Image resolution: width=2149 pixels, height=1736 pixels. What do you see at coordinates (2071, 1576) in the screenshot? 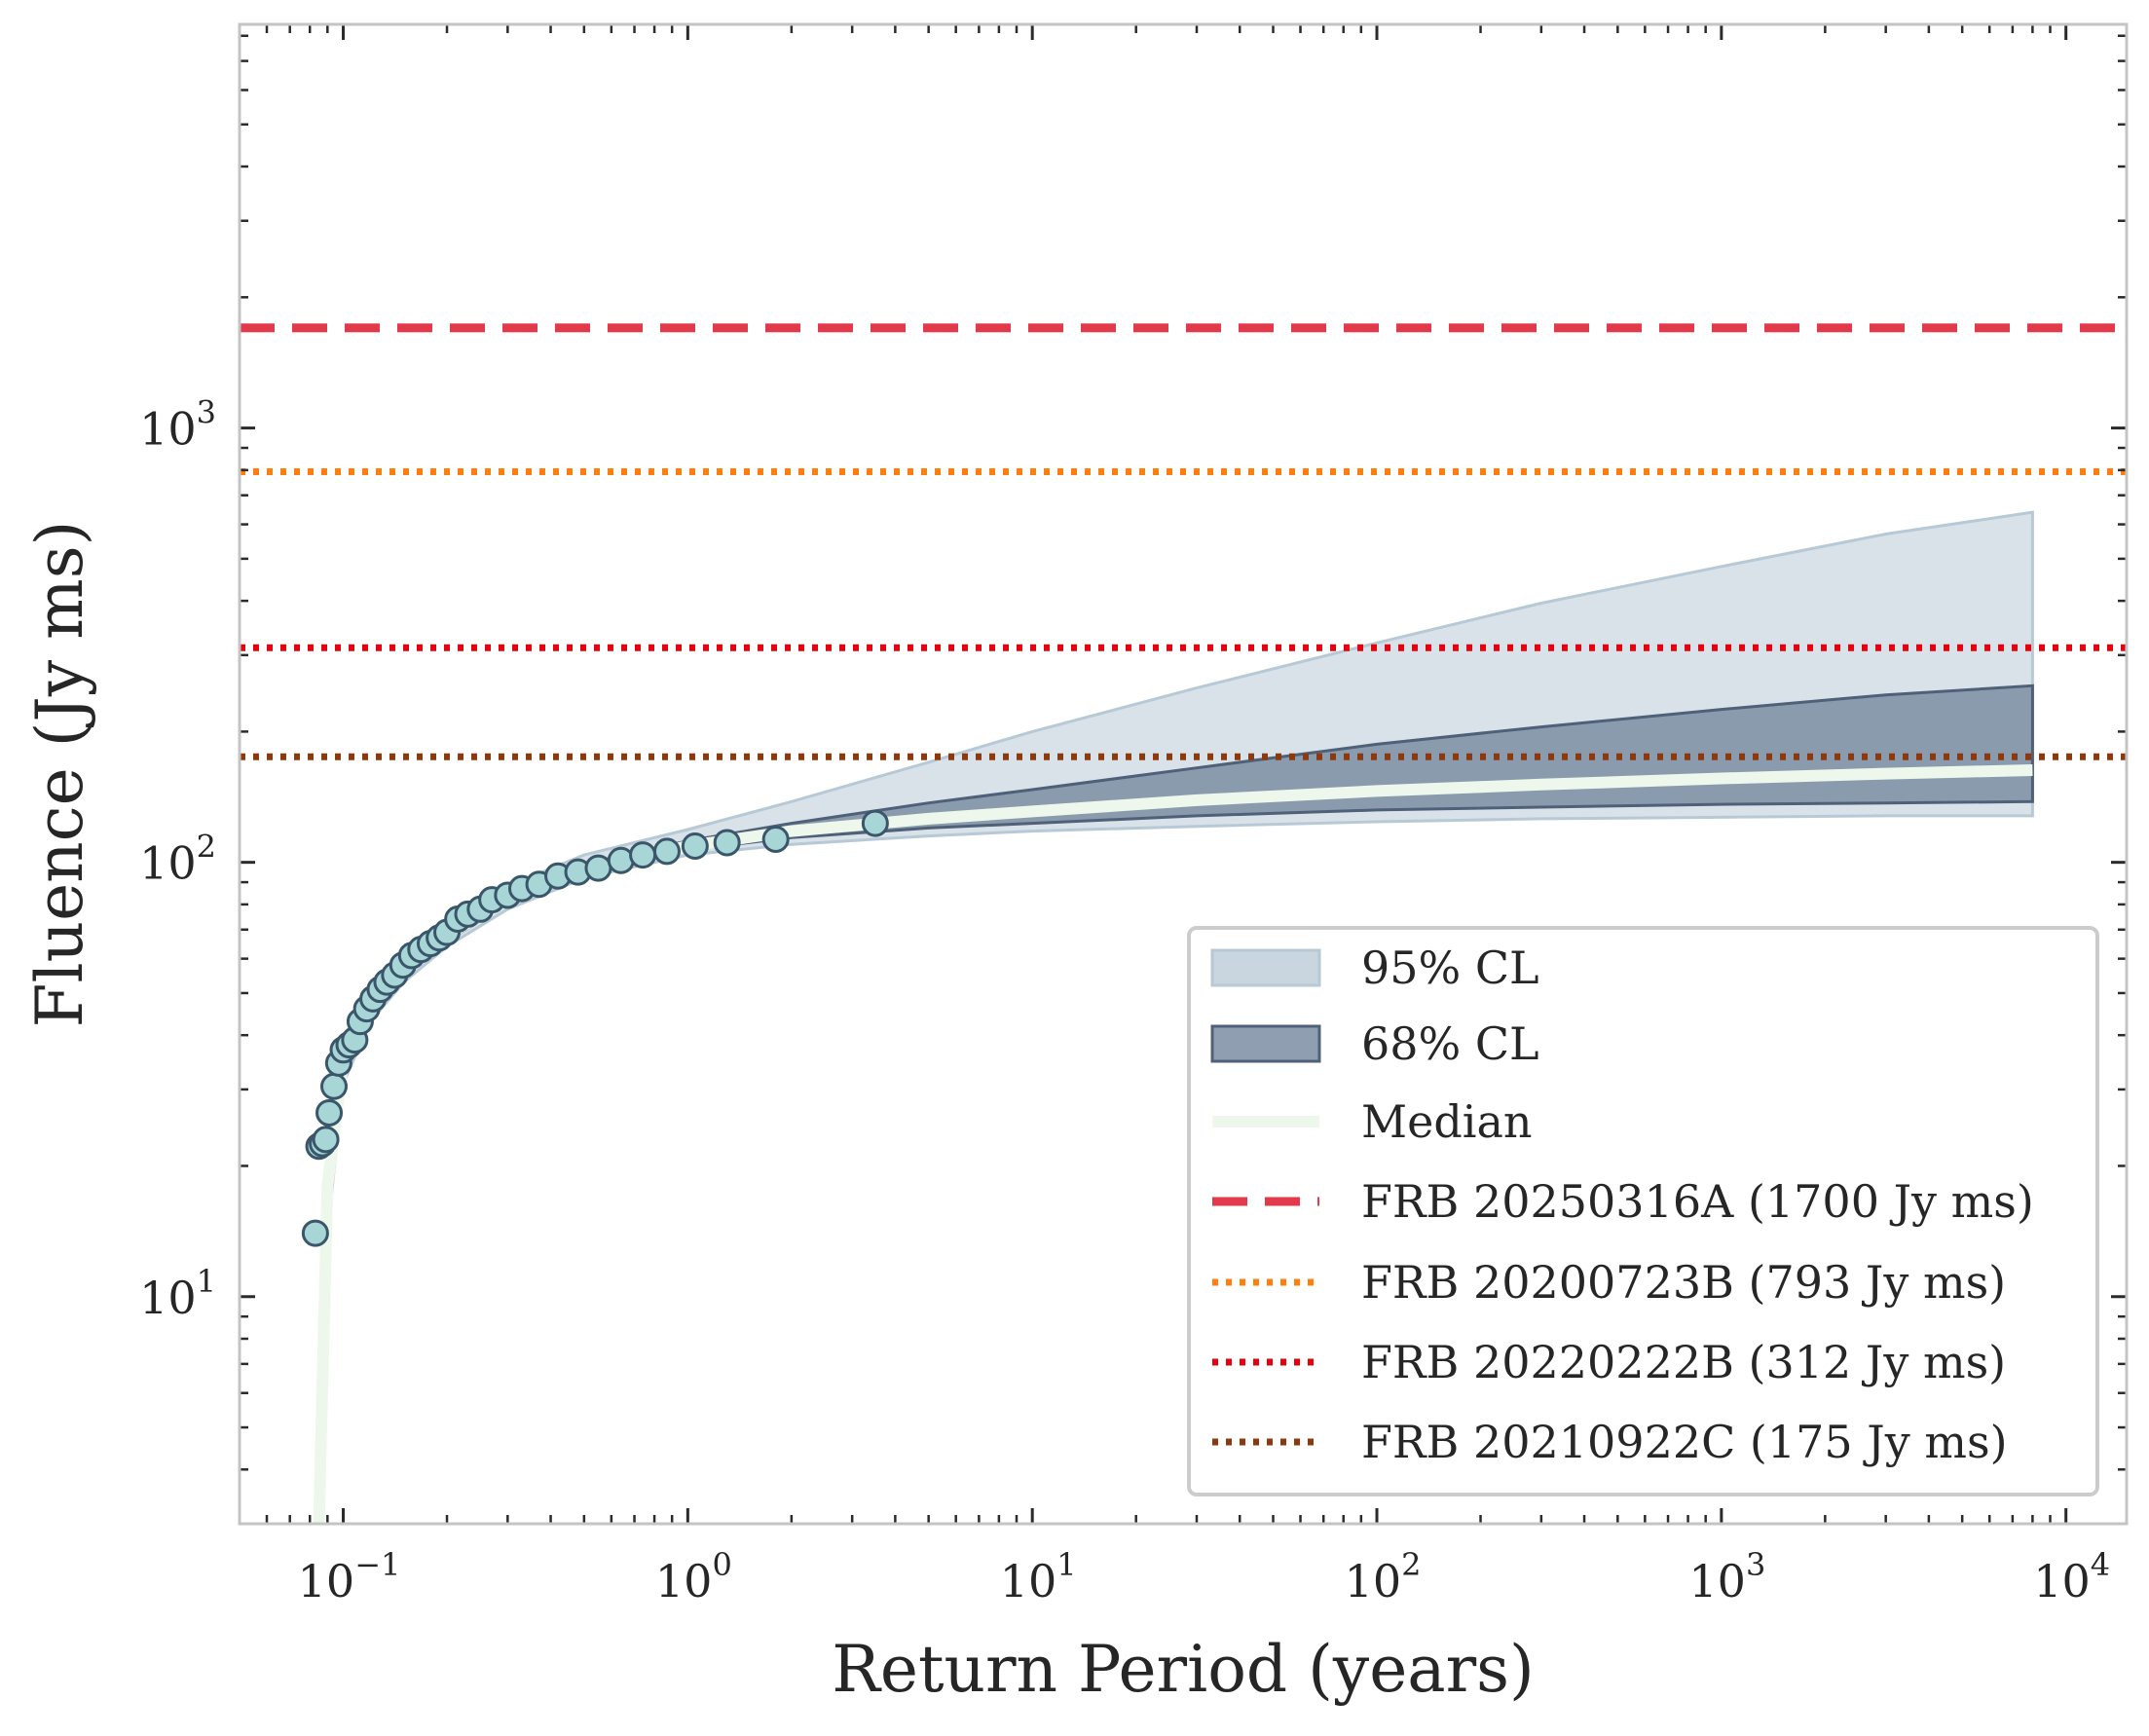
I see `x-tick-label: 10⁴` at bounding box center [2071, 1576].